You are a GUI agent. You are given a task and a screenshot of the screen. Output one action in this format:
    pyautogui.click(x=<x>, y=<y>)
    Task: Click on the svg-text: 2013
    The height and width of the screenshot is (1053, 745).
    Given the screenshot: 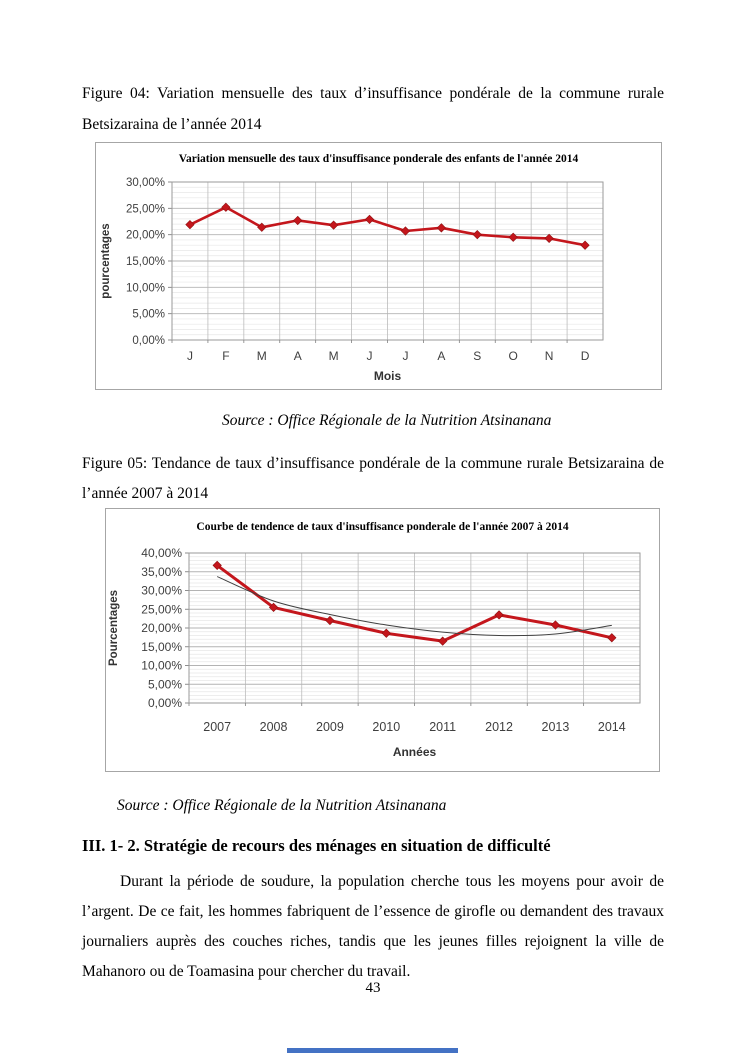 What is the action you would take?
    pyautogui.click(x=556, y=727)
    